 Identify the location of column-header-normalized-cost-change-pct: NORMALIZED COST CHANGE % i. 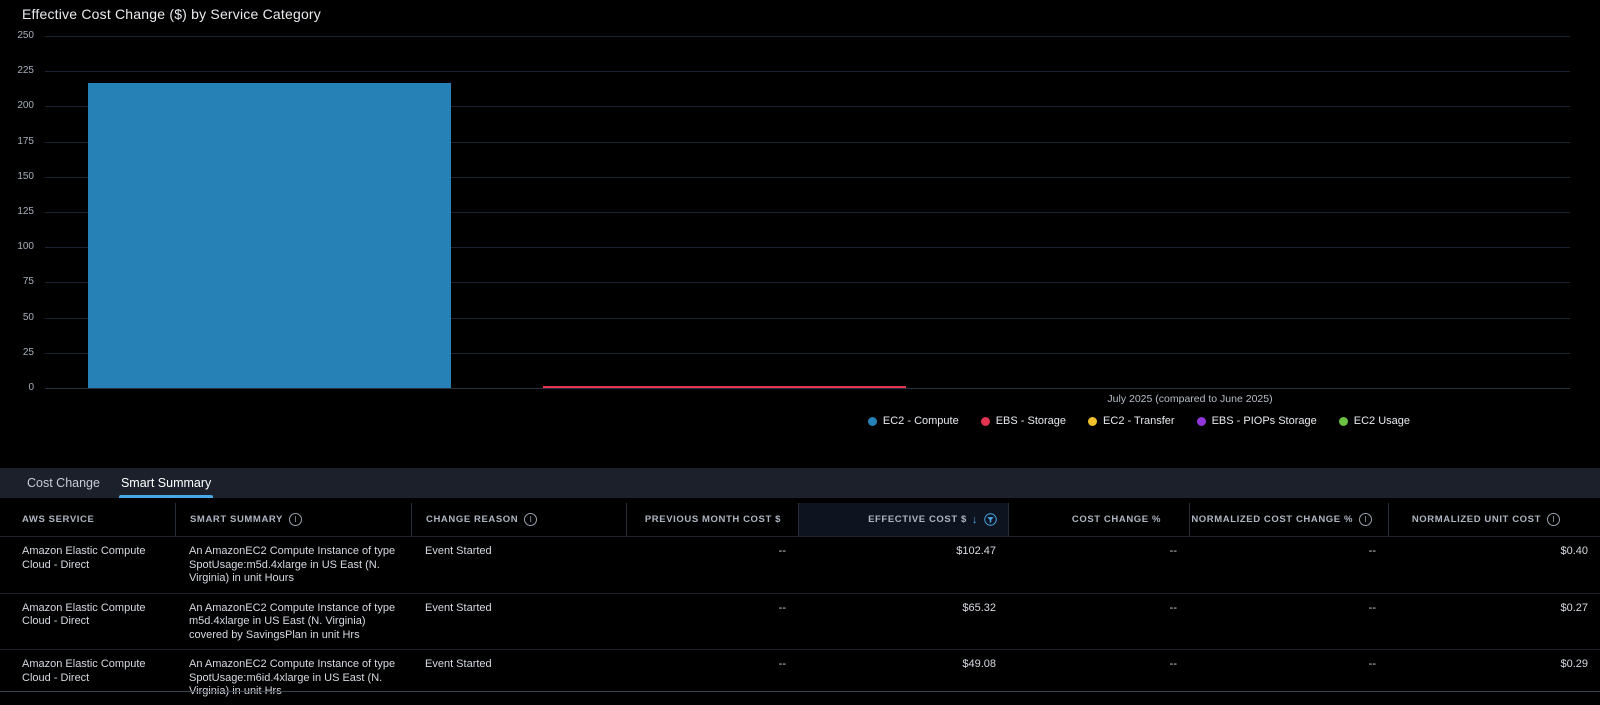
(1288, 519).